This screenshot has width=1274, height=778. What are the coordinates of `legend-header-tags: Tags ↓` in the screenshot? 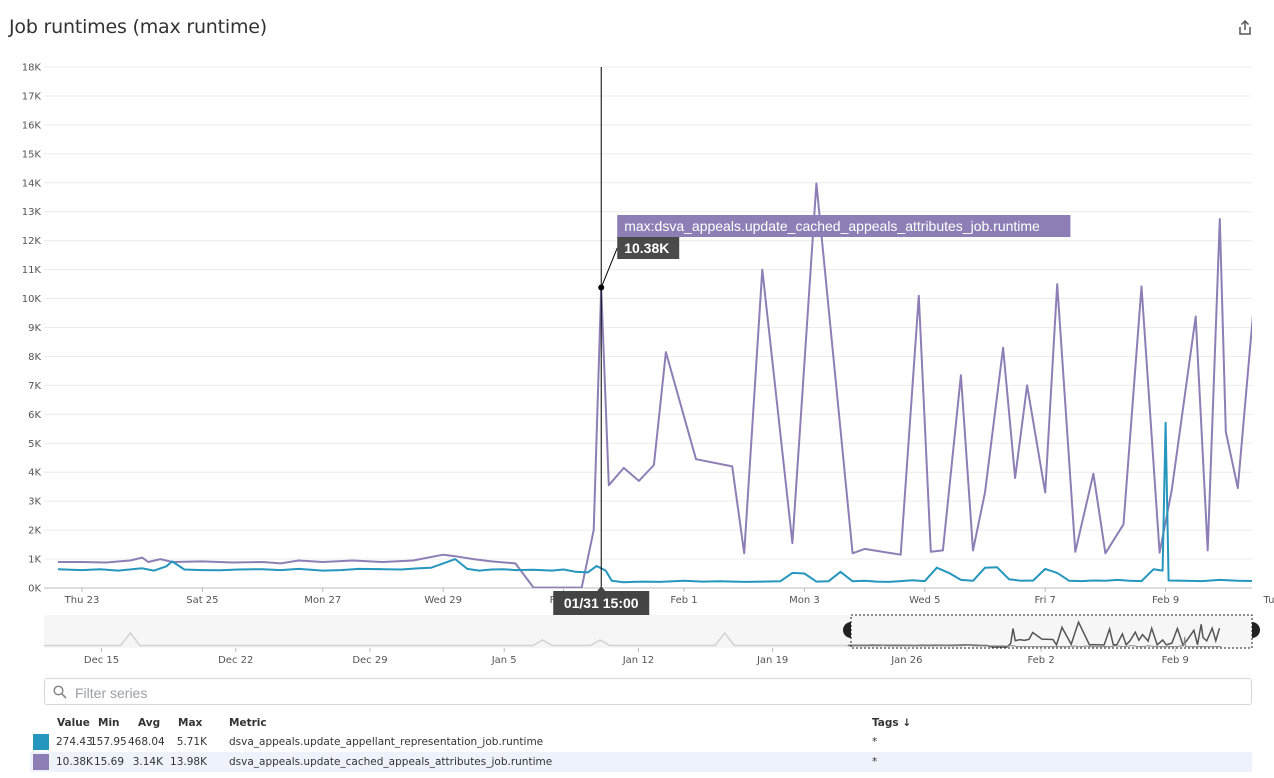 It's located at (892, 723).